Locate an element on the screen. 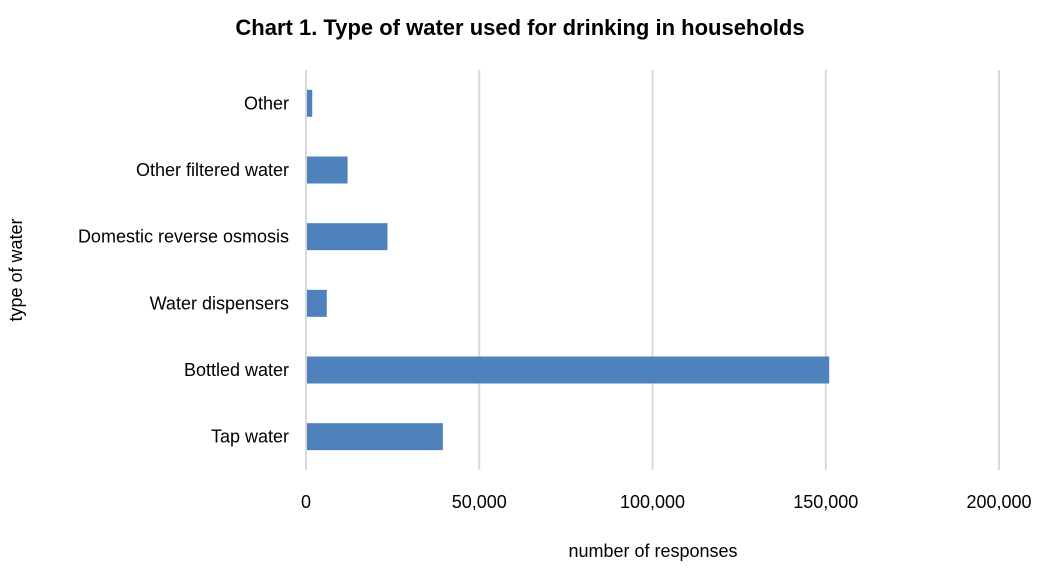 This screenshot has width=1039, height=568. x-tick-label: 200,000 is located at coordinates (998, 502).